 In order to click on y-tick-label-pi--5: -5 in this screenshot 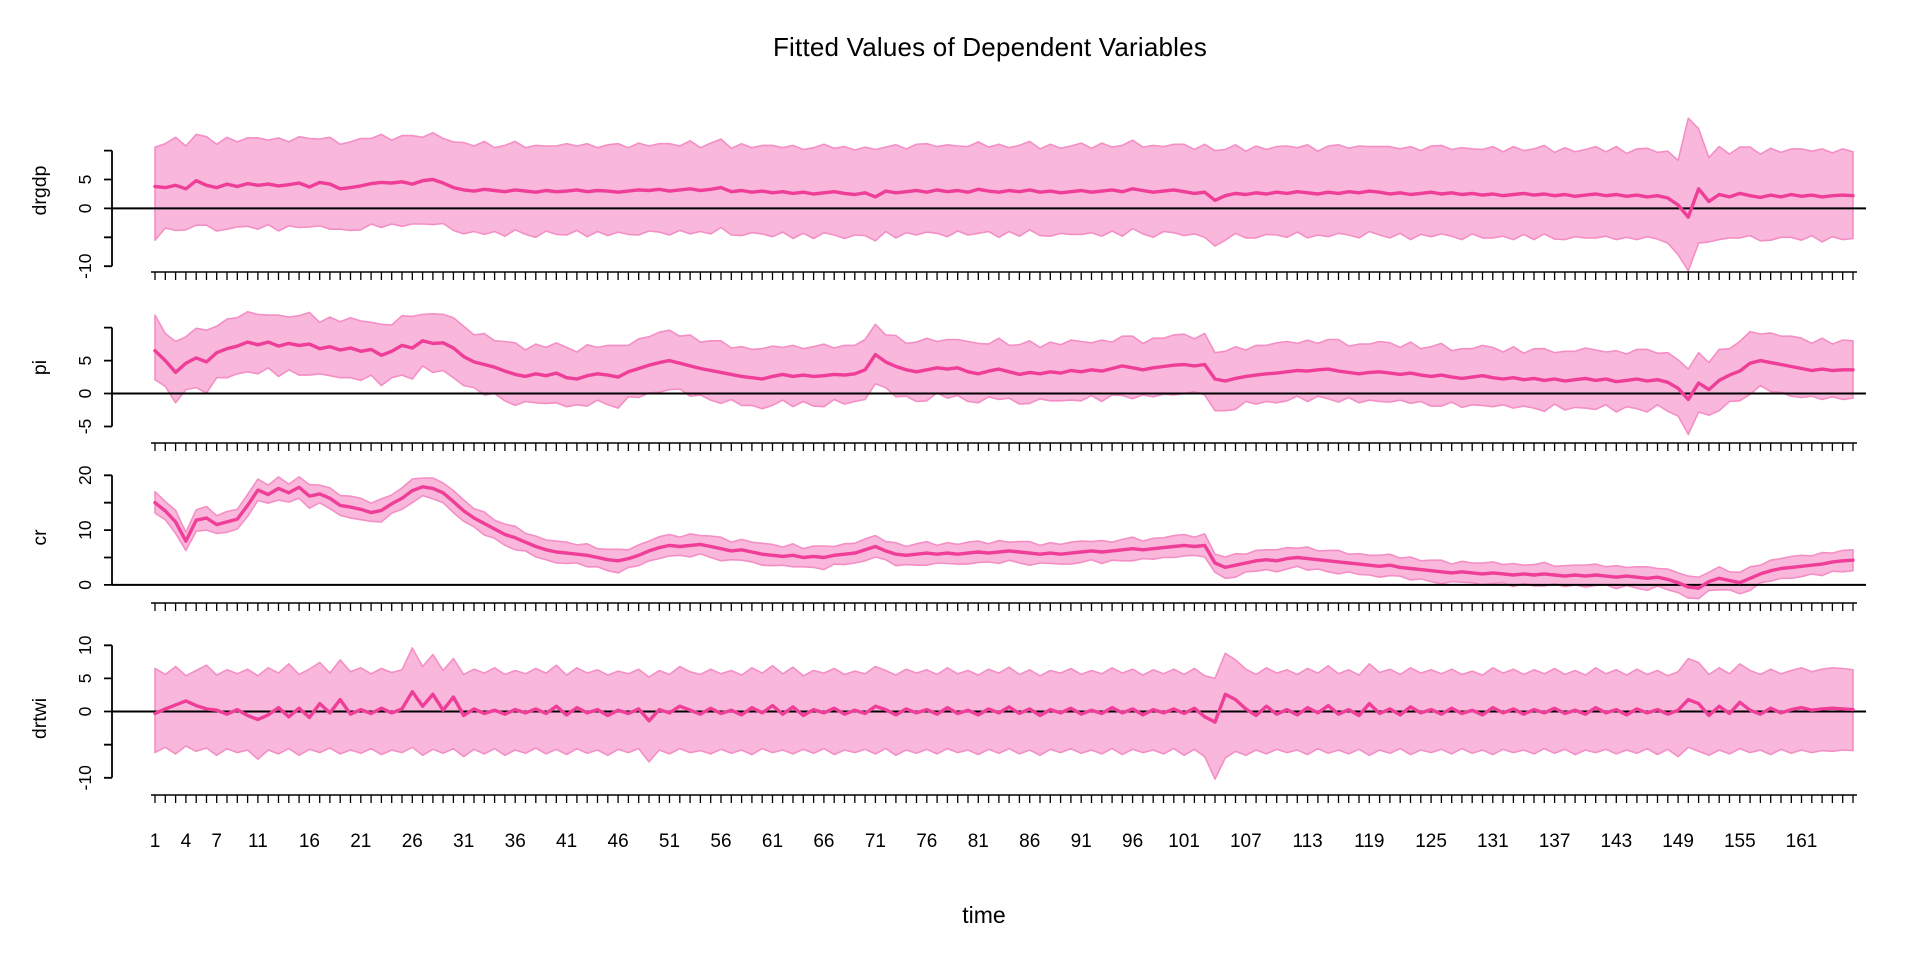, I will do `click(85, 427)`.